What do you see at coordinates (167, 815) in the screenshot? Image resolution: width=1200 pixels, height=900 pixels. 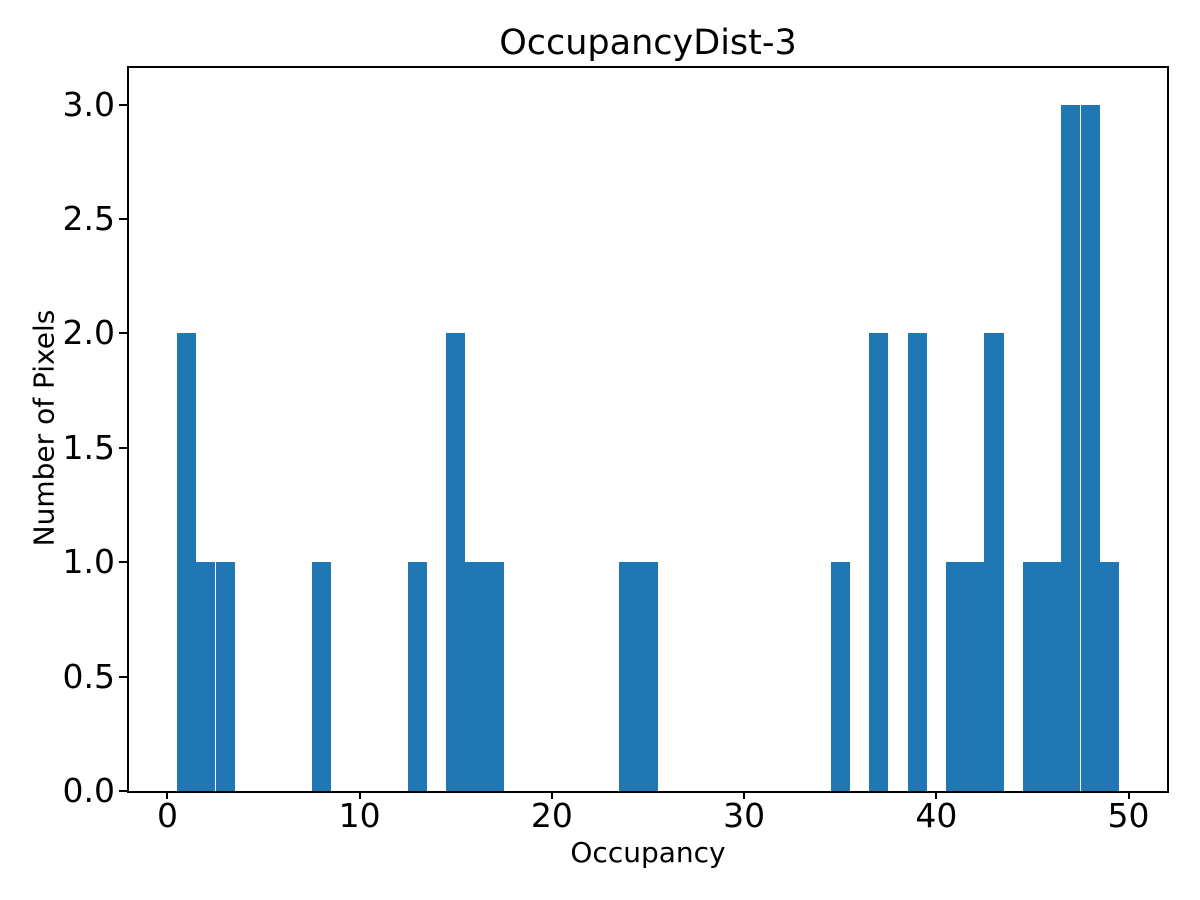 I see `x-tick-label: 0` at bounding box center [167, 815].